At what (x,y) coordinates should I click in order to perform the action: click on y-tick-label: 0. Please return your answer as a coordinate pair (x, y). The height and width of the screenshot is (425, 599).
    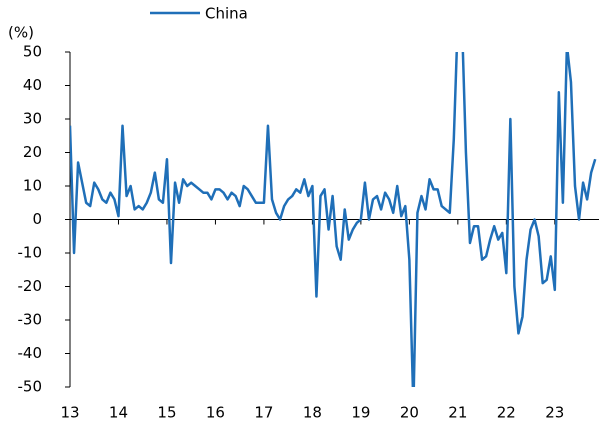
    Looking at the image, I should click on (37, 219).